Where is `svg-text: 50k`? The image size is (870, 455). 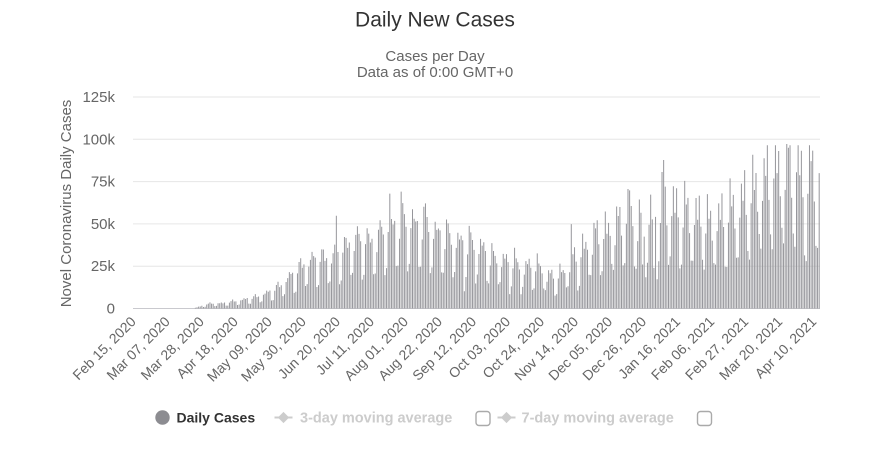
svg-text: 50k is located at coordinates (103, 224).